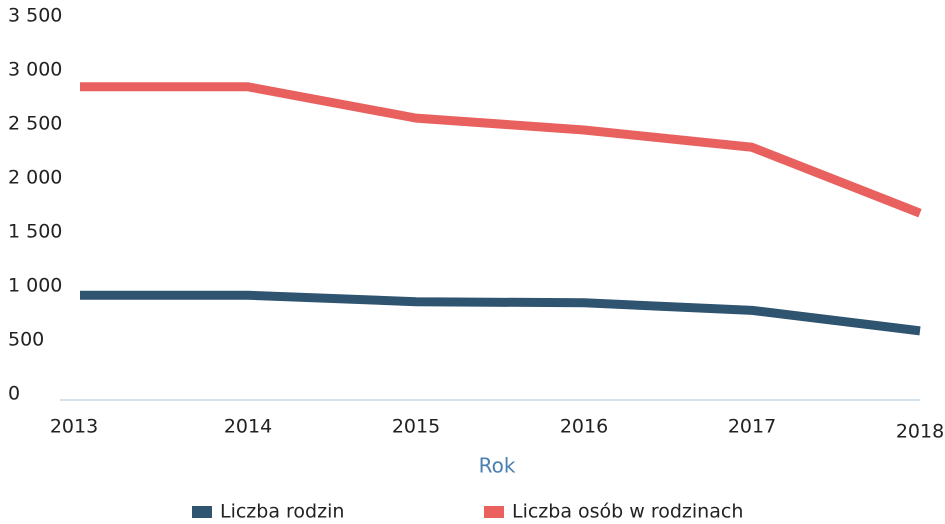 The image size is (945, 524). Describe the element at coordinates (416, 427) in the screenshot. I see `x-tick-label: 2015` at that location.